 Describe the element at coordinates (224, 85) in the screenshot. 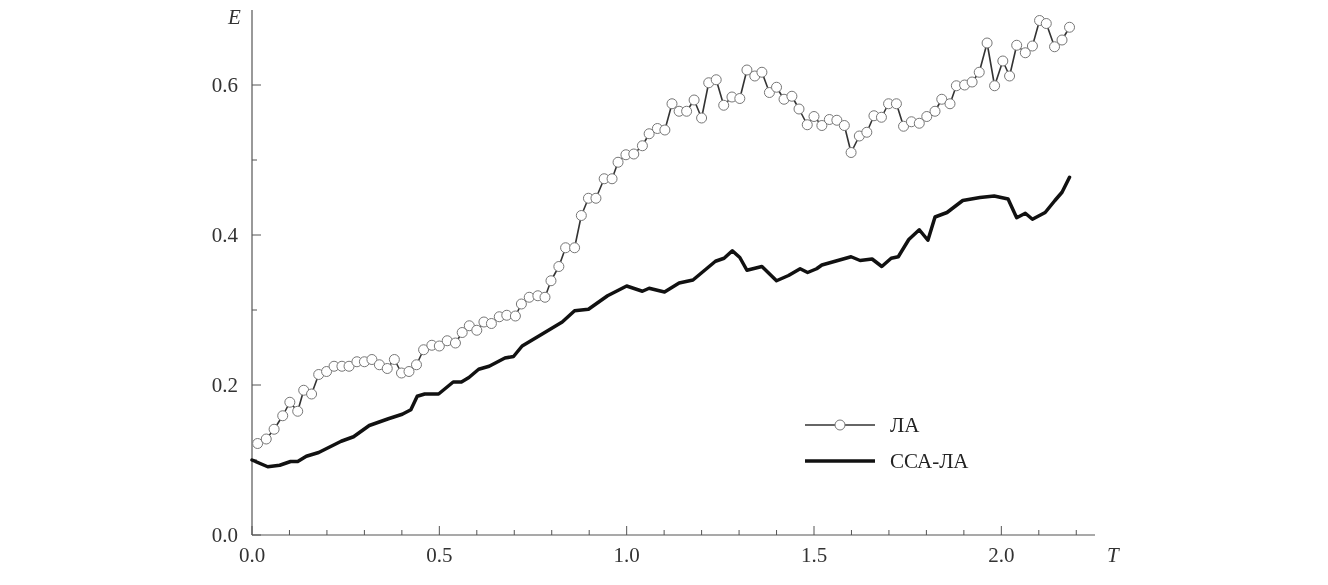

I see `y-tick-label: 0.6` at that location.